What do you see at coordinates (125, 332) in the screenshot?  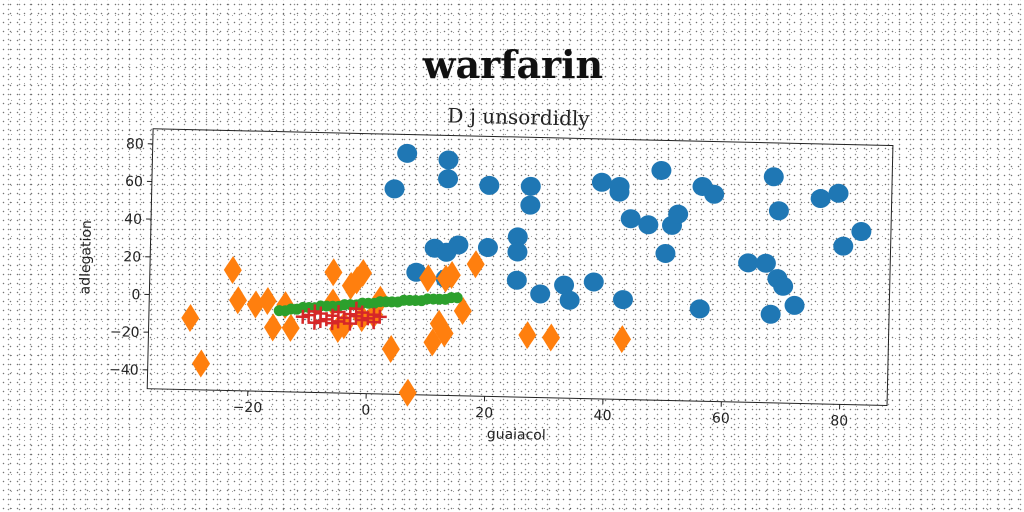 I see `y-tick-label: −20` at bounding box center [125, 332].